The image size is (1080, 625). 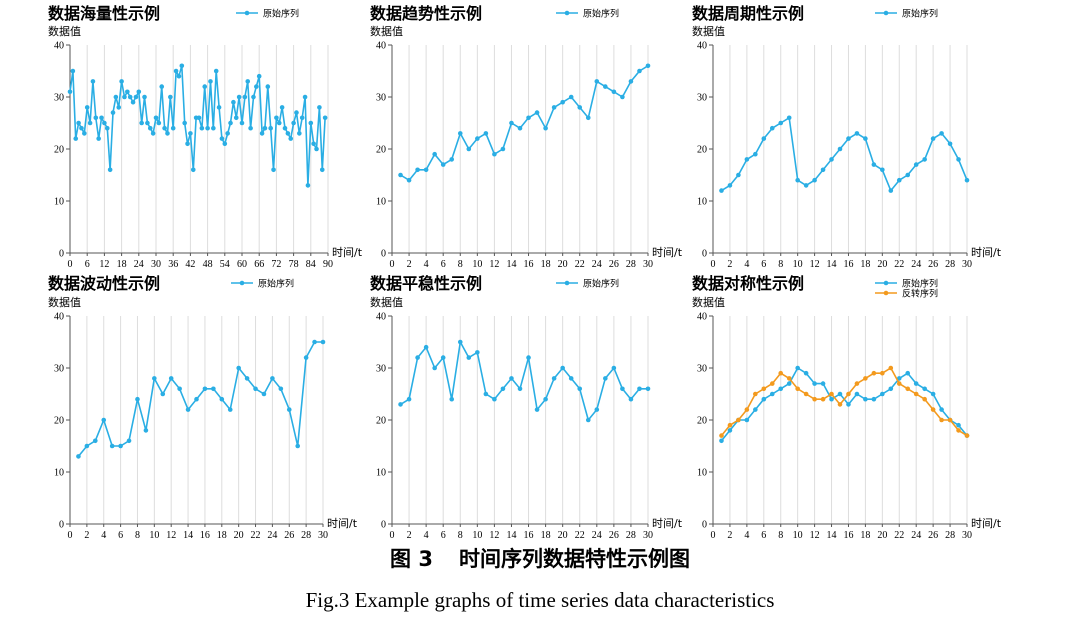 I want to click on y-tick-label: 0, so click(x=61, y=525).